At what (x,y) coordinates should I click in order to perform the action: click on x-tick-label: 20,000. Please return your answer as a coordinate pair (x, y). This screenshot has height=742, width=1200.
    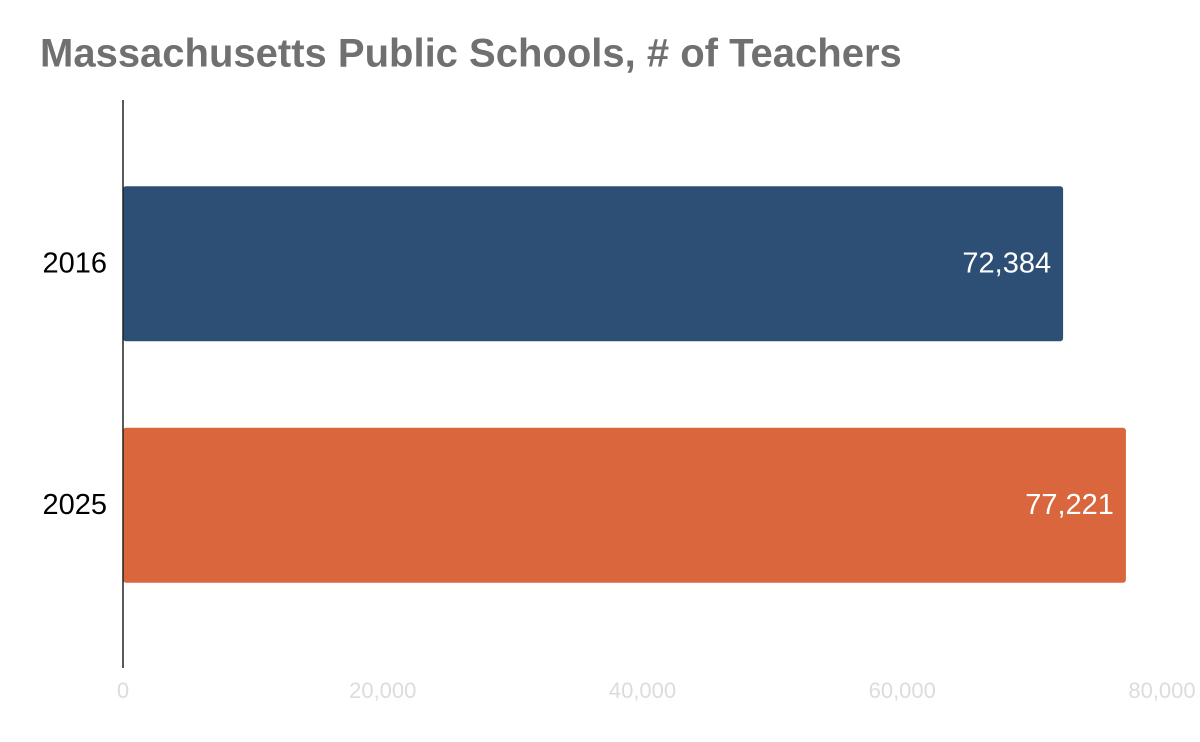
    Looking at the image, I should click on (382, 690).